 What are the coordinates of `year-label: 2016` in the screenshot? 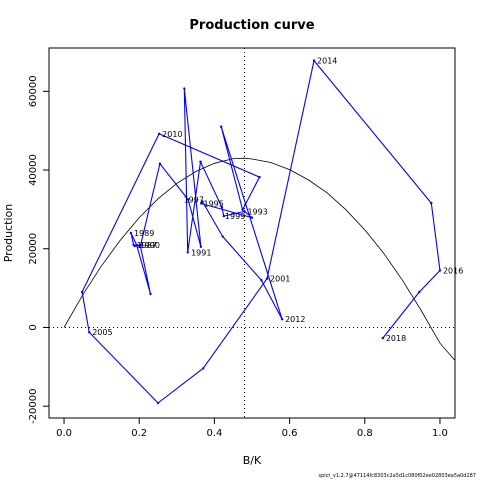 It's located at (453, 270).